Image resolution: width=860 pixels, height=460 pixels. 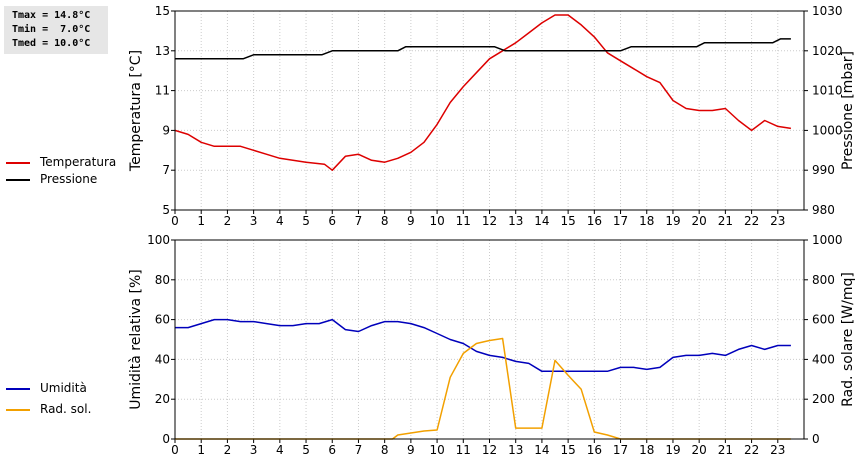 I want to click on stat-tmed: Tmed = 10.0°C, so click(x=51, y=43).